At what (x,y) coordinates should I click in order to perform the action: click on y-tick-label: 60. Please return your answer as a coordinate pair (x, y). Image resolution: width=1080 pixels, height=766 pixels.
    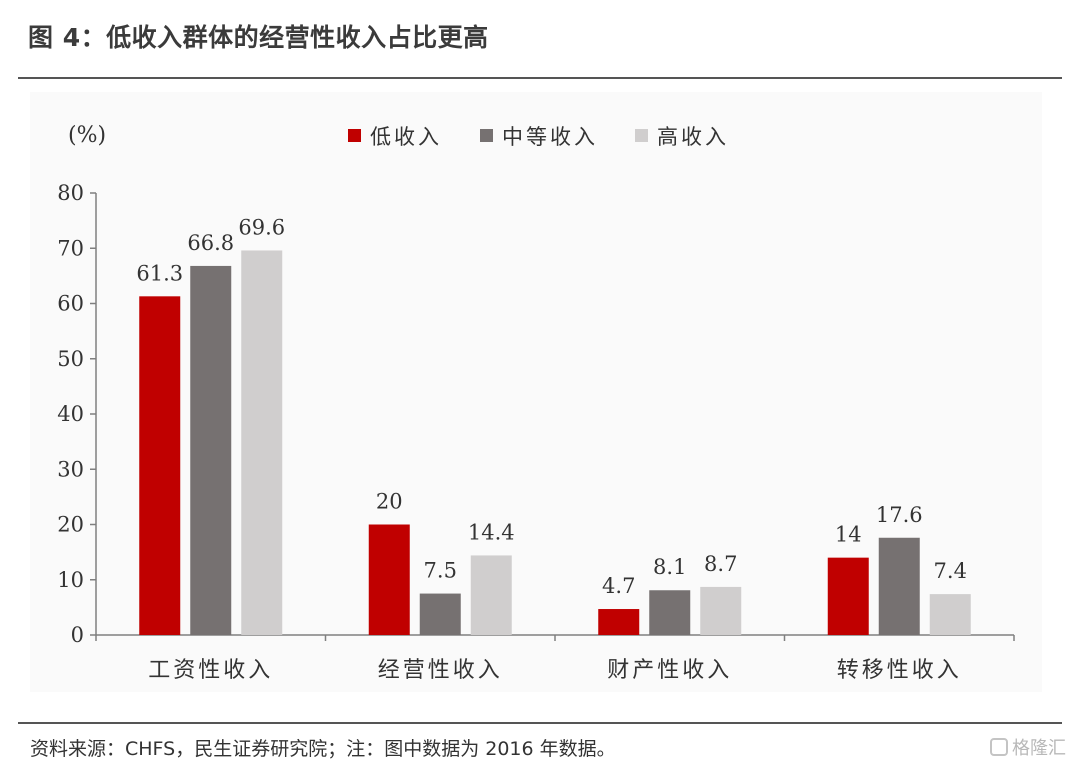
    Looking at the image, I should click on (70, 304).